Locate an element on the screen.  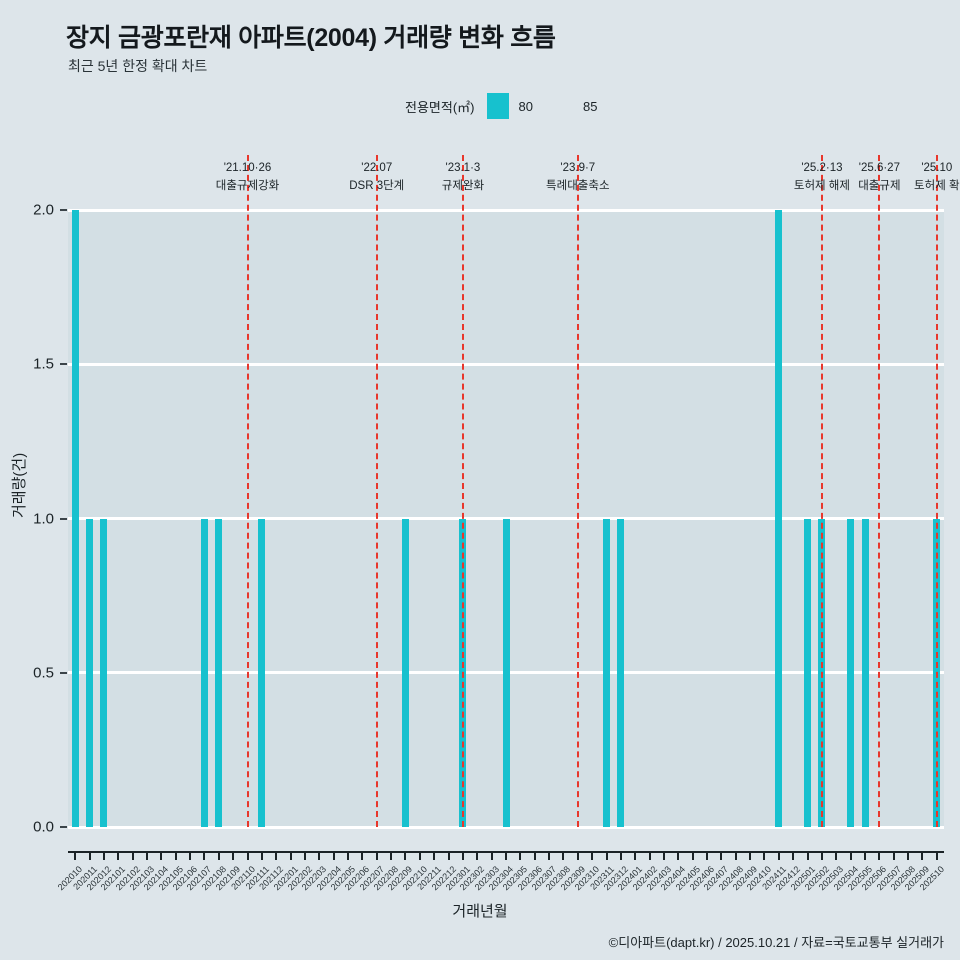
event-annotation: '25.2·13 토허제 해제 is located at coordinates (822, 178).